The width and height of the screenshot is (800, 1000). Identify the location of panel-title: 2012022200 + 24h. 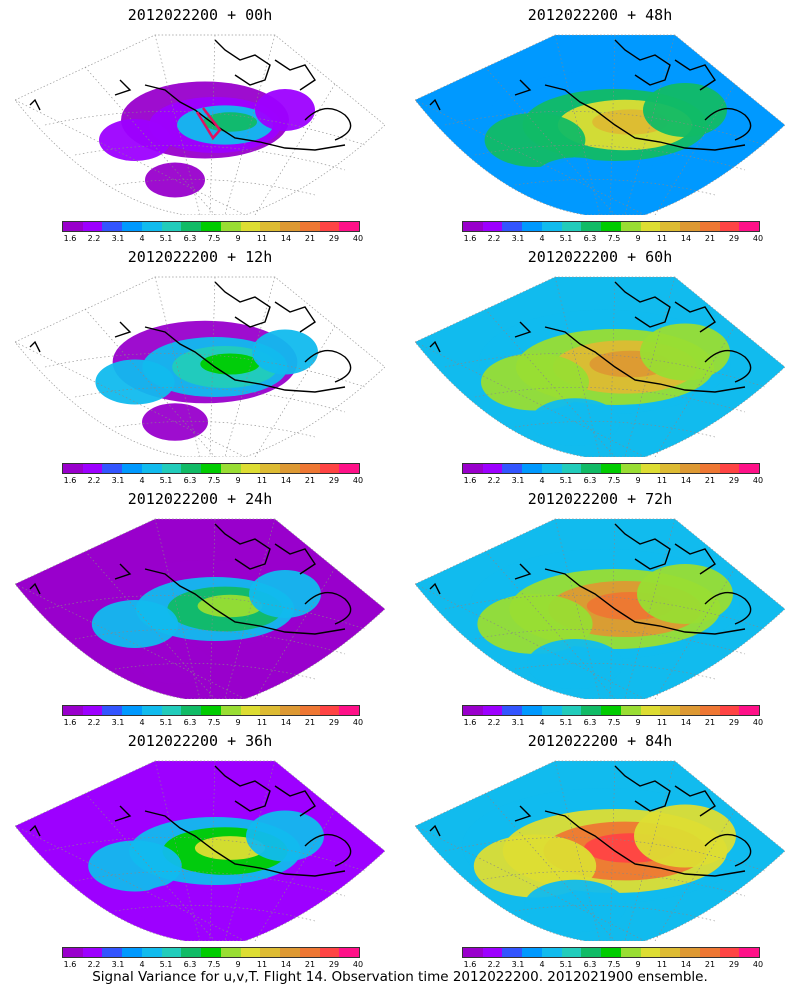
(200, 499).